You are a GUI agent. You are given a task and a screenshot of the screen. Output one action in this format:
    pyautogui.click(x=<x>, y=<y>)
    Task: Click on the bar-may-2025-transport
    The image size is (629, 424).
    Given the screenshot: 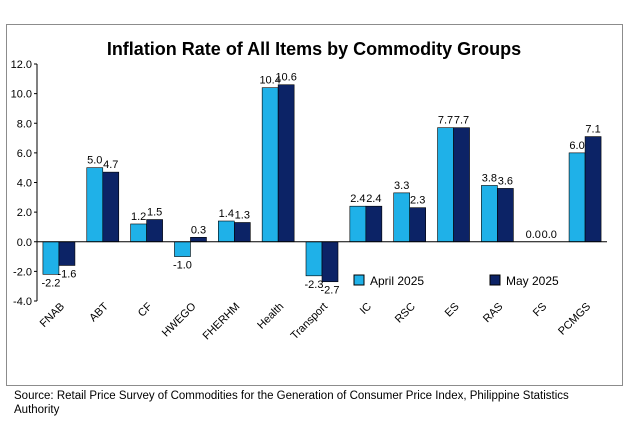 What is the action you would take?
    pyautogui.click(x=330, y=262)
    